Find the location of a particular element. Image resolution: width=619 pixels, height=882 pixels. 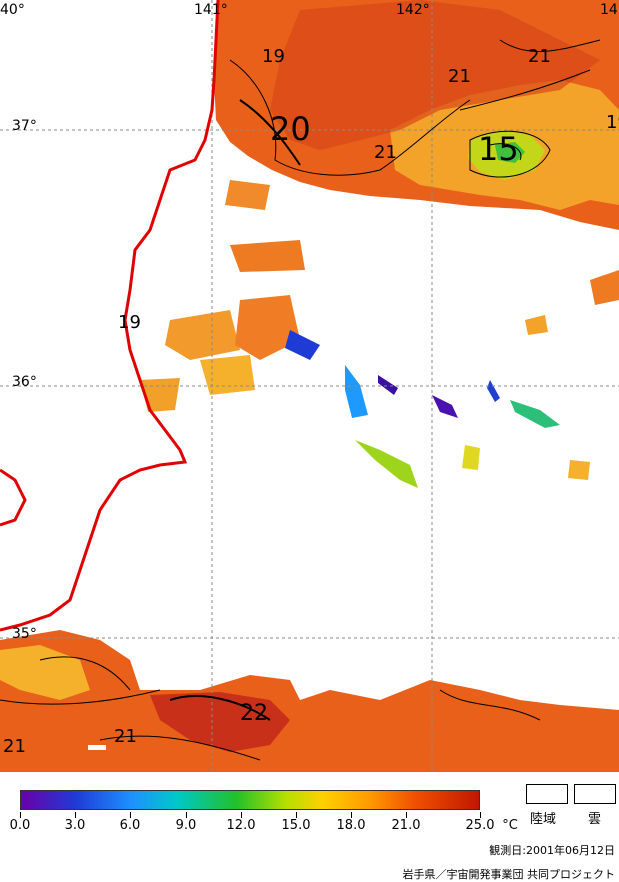

north-dark-warm is located at coordinates (435, 75).